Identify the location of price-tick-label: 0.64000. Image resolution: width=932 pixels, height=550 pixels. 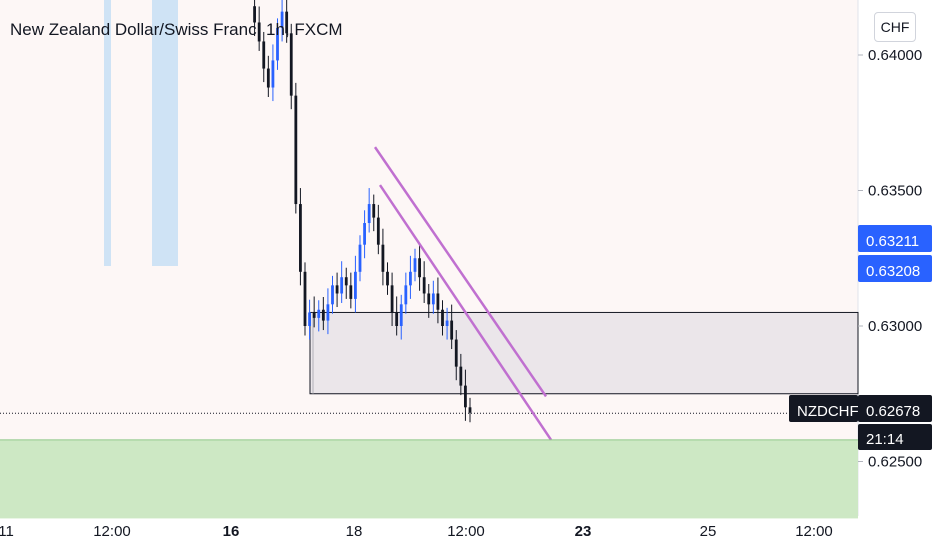
(895, 55).